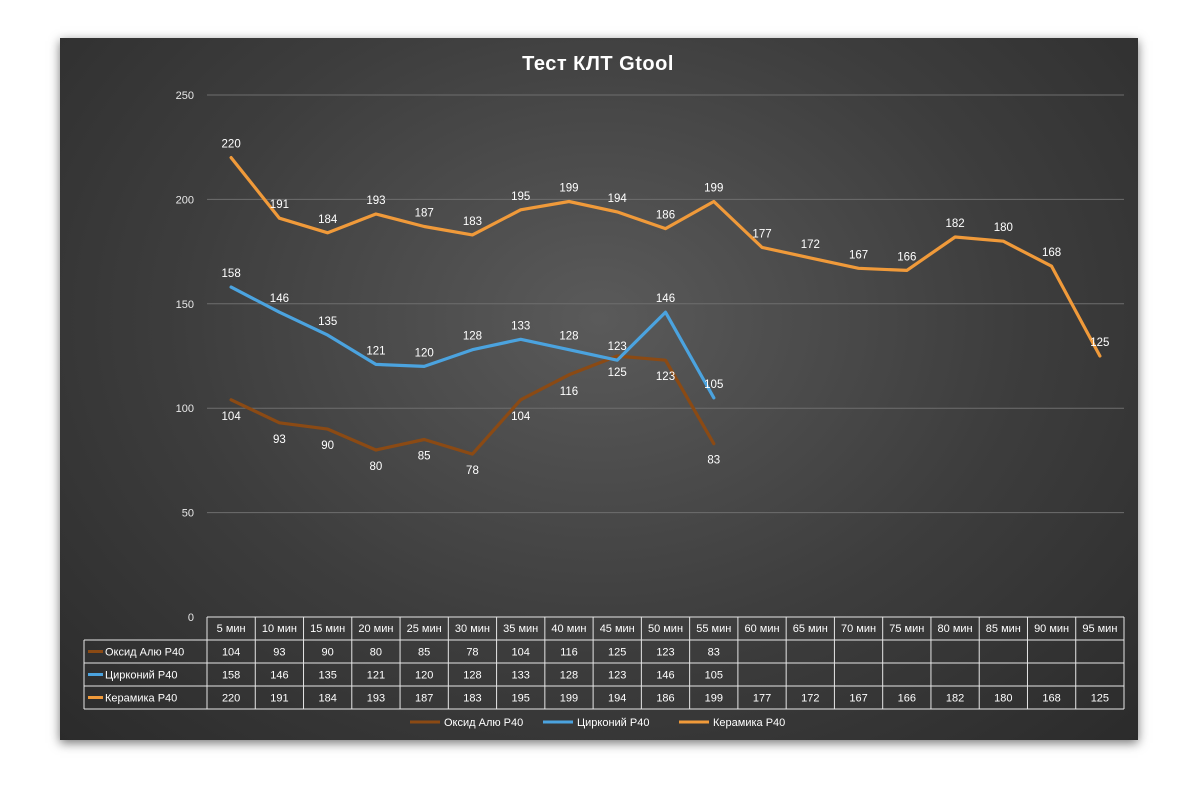 Image resolution: width=1200 pixels, height=787 pixels. I want to click on table-row-label: Оксид Алю P40, so click(144, 653).